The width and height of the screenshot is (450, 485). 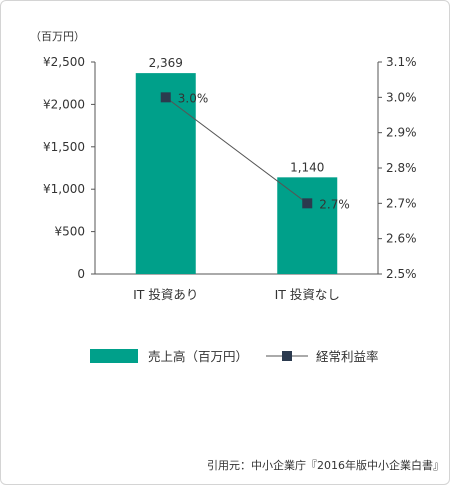 I want to click on profit-rate-line, so click(x=236, y=150).